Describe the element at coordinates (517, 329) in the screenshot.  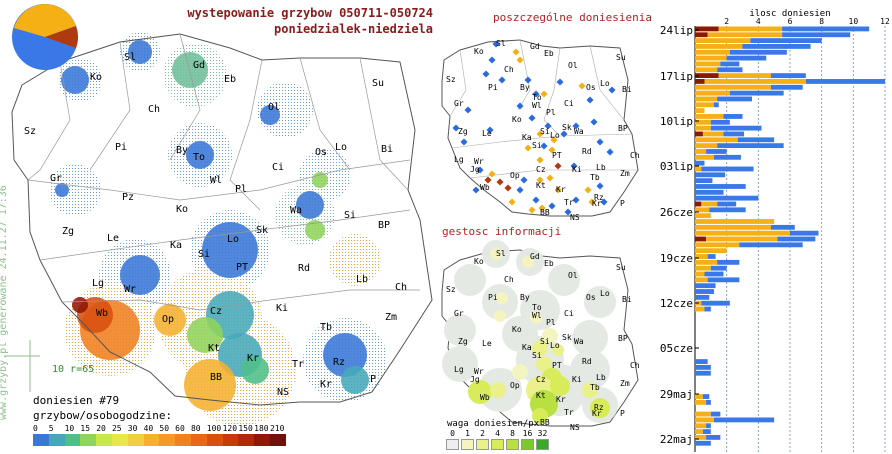
I see `region-label: Ko` at that location.